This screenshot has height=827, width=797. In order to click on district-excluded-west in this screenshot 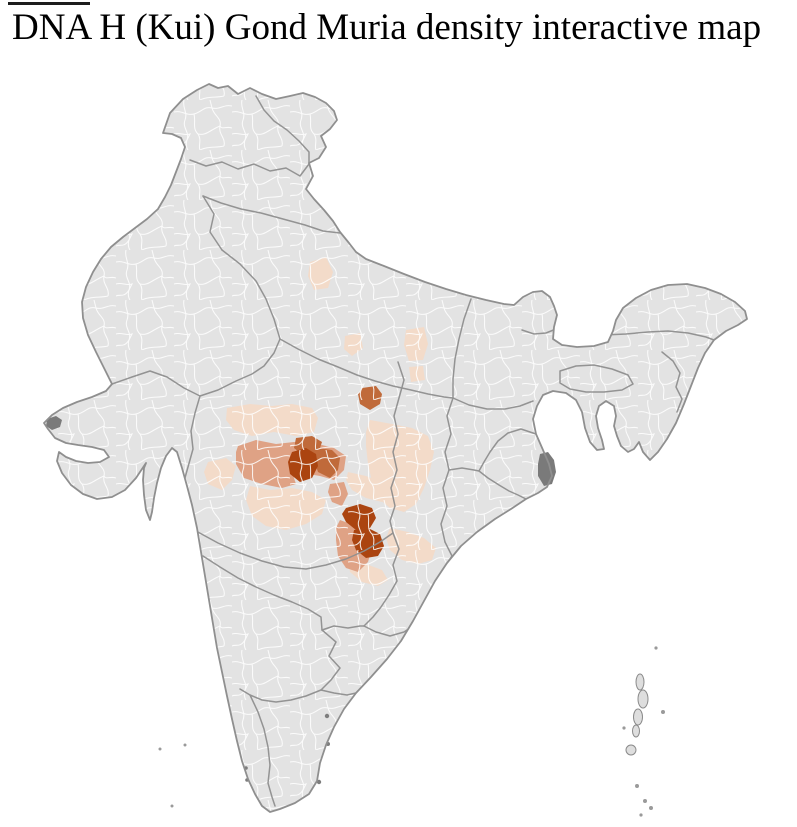, I will do `click(54, 423)`.